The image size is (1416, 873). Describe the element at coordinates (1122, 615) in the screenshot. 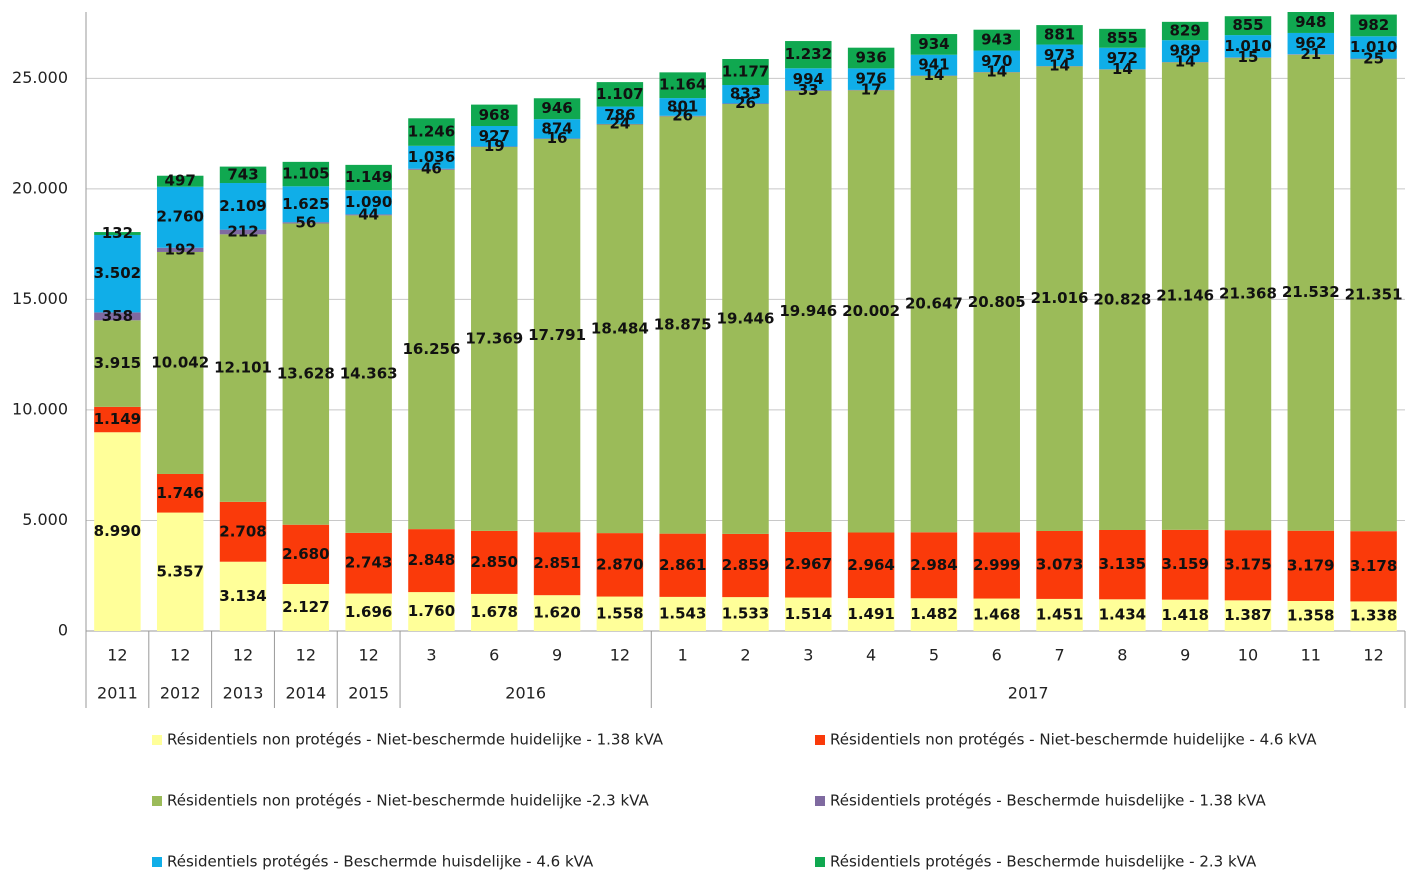

I see `value-label: 1.434` at that location.